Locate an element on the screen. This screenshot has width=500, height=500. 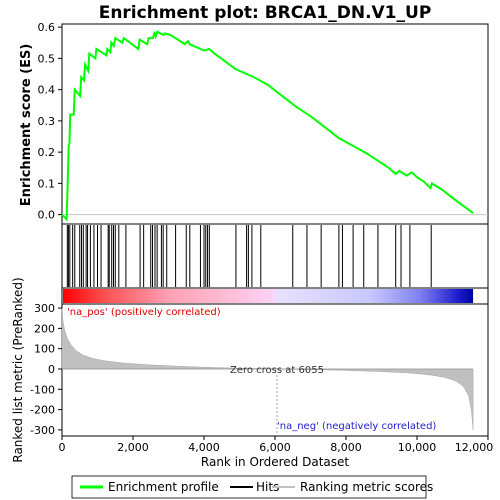
es-y-tick-label: 0.0 is located at coordinates (47, 215).